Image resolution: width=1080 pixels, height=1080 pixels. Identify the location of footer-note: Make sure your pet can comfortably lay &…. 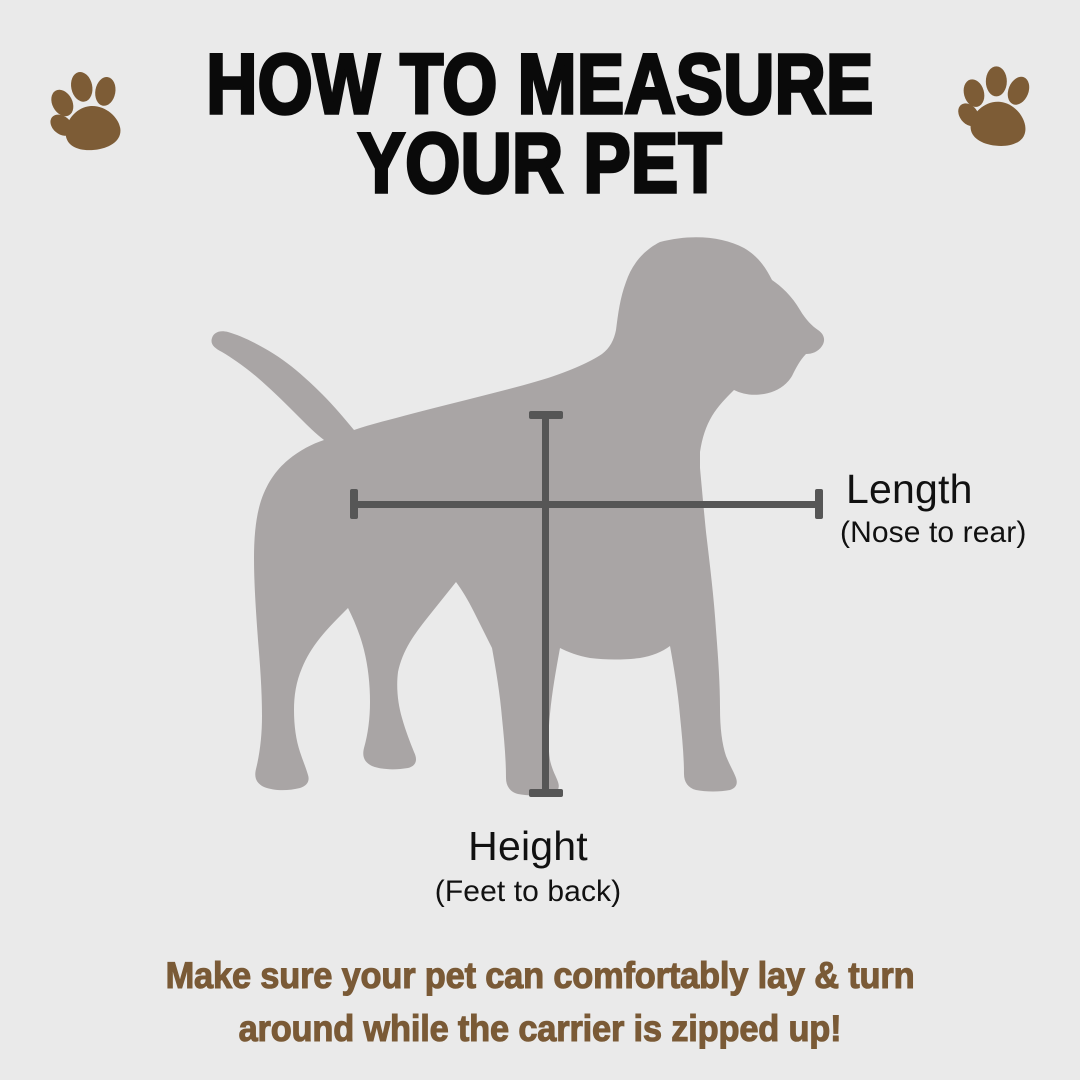
(540, 1002).